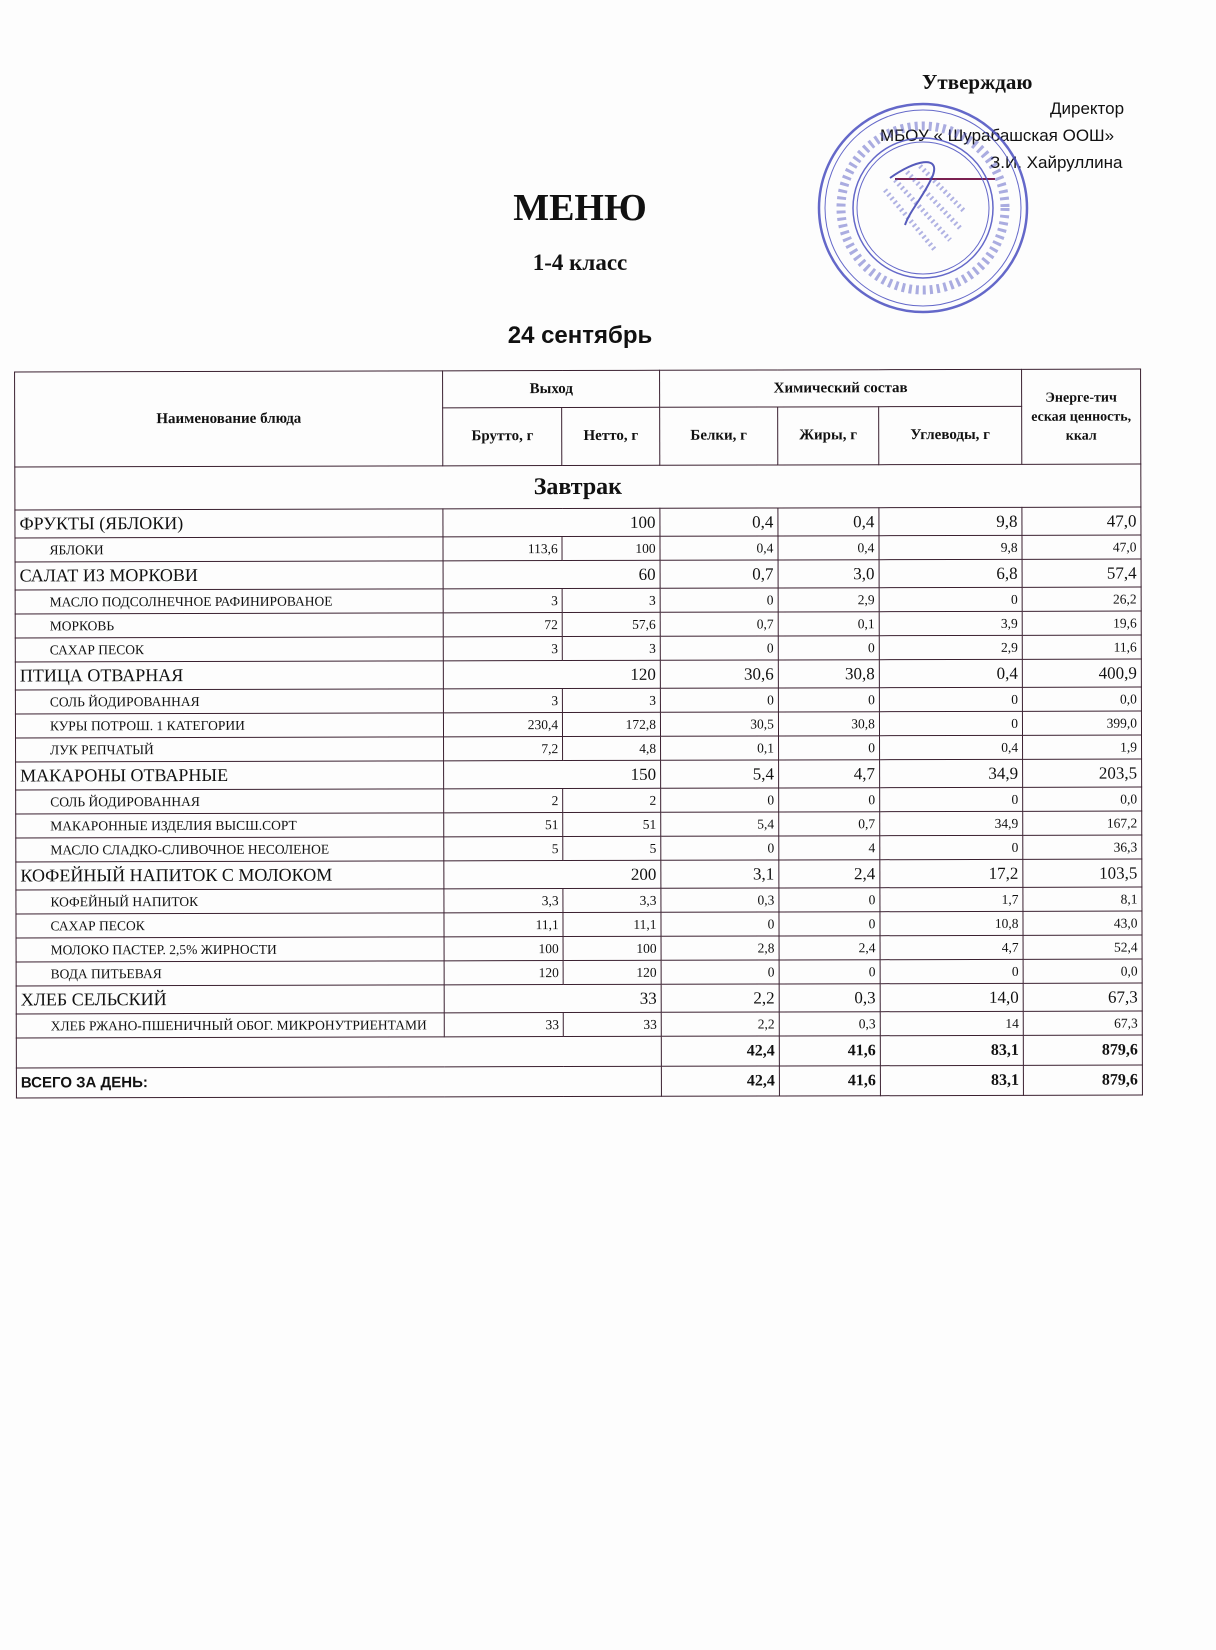 The image size is (1216, 1650). What do you see at coordinates (951, 899) in the screenshot?
I see `carbs-value: 1,7` at bounding box center [951, 899].